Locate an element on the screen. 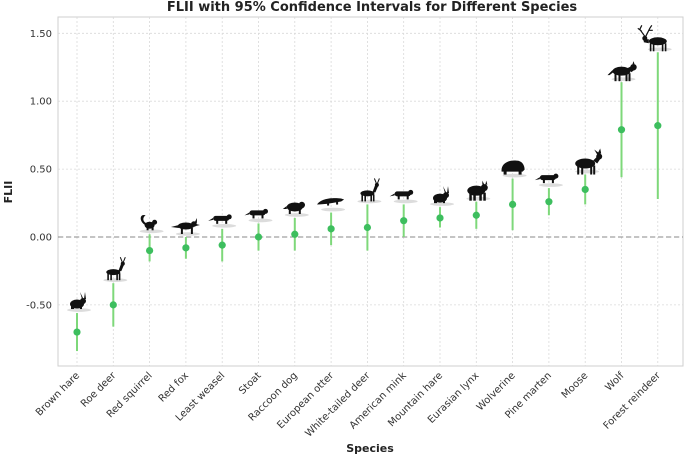 The image size is (685, 456). otter-silhouette-icon is located at coordinates (331, 205).